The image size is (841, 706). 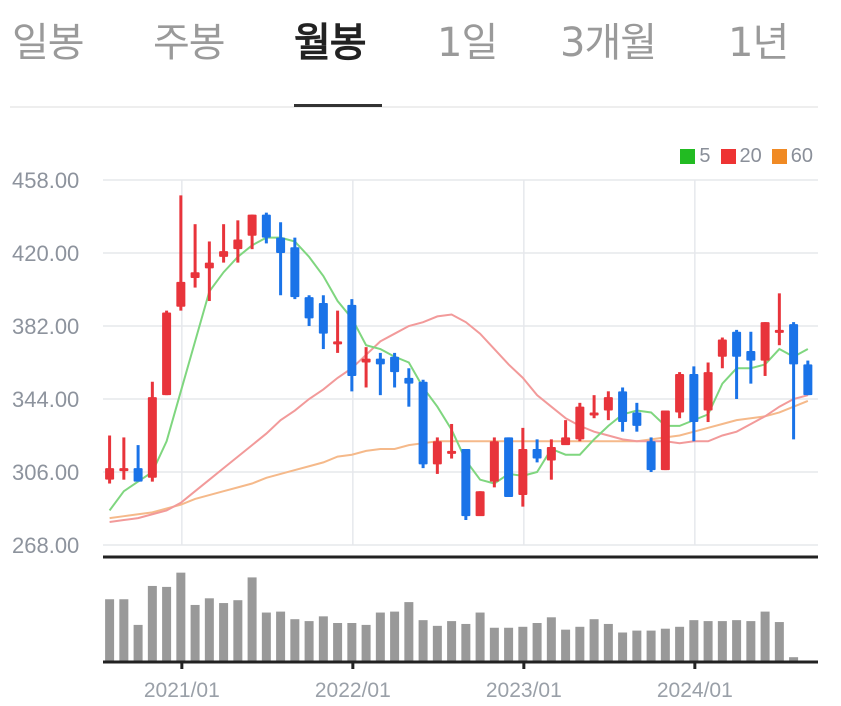 What do you see at coordinates (338, 105) in the screenshot?
I see `active-tab-indicator` at bounding box center [338, 105].